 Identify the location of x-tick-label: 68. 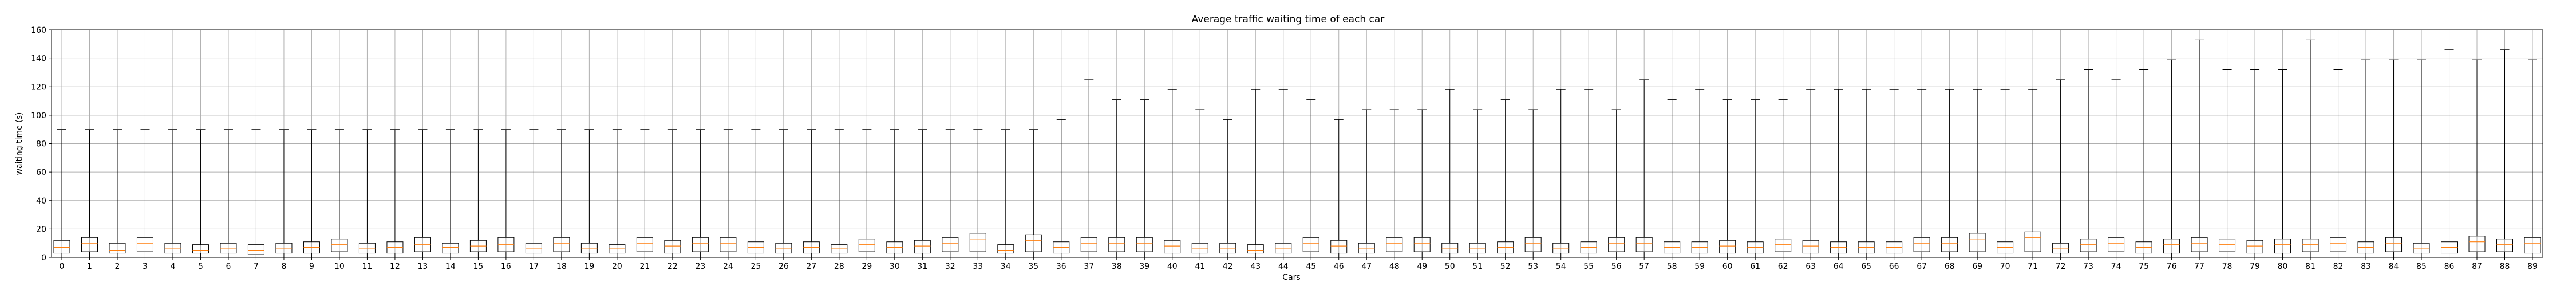
(1950, 266).